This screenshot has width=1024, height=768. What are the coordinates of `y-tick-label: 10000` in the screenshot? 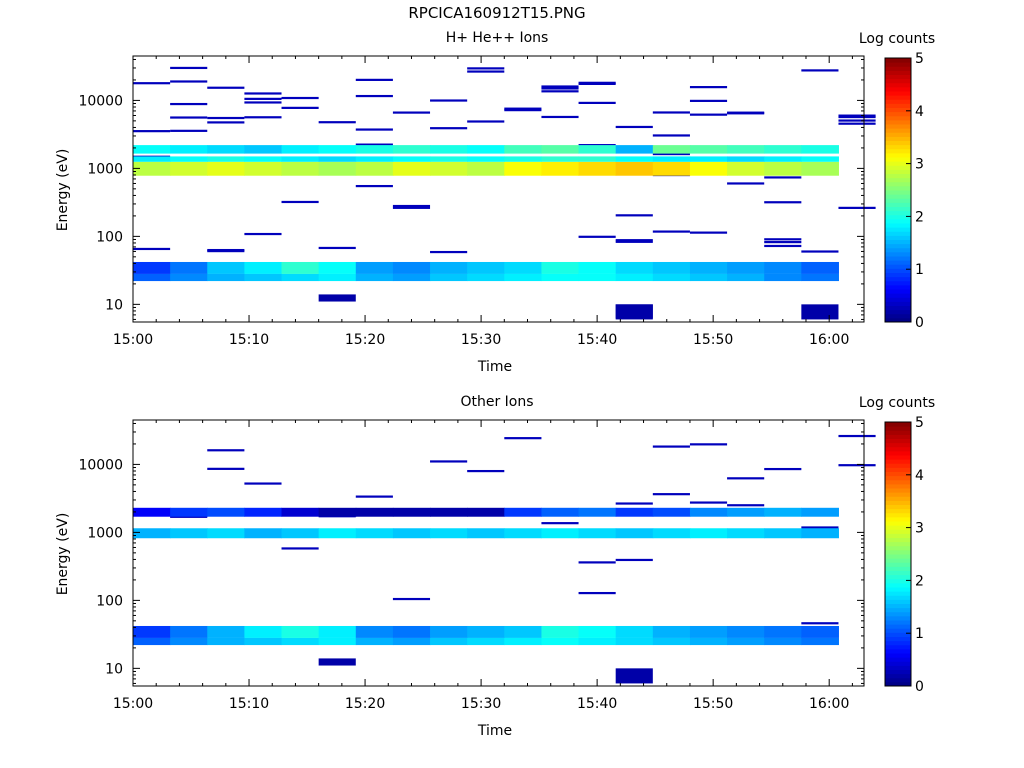 It's located at (100, 465).